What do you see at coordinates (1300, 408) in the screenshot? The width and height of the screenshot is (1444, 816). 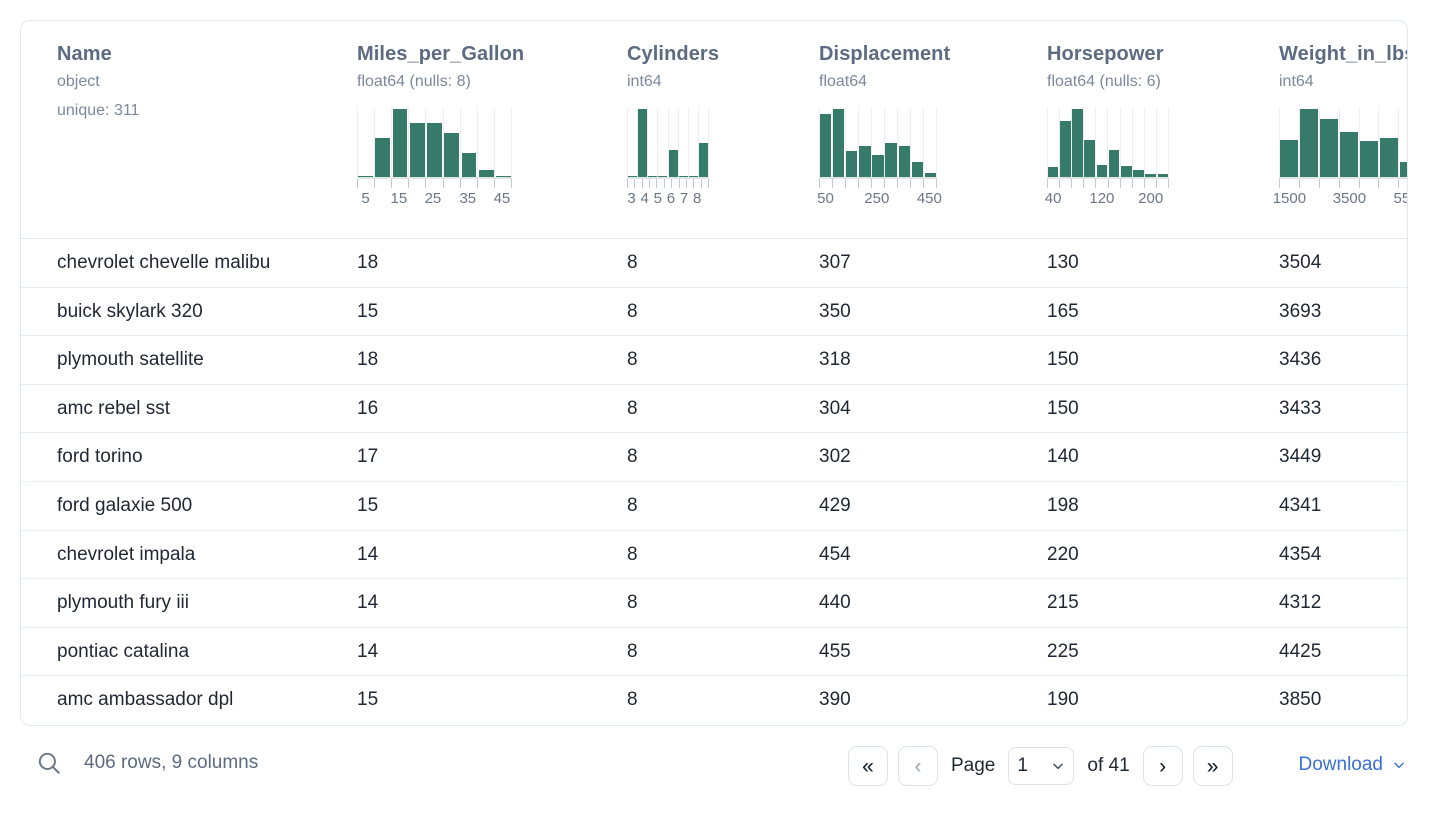 I see `table-cell: 3433` at bounding box center [1300, 408].